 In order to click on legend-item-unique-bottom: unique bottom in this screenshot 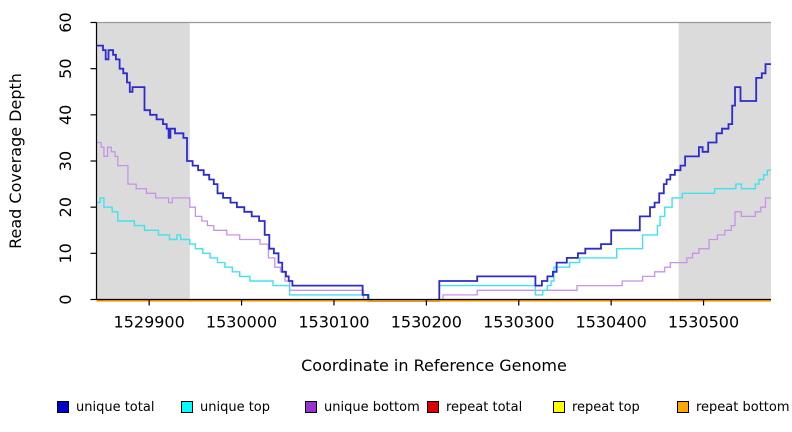, I will do `click(362, 407)`.